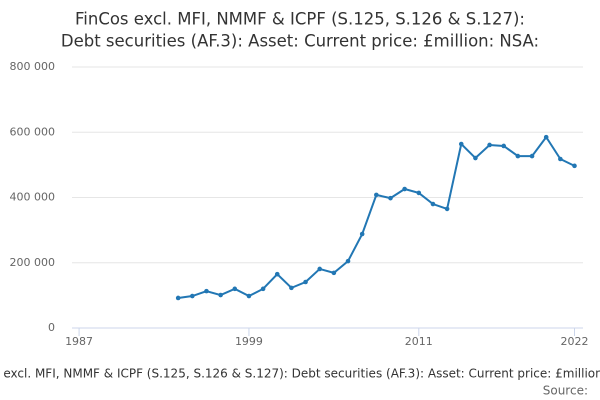  What do you see at coordinates (249, 341) in the screenshot?
I see `x-tick-label: 1999` at bounding box center [249, 341].